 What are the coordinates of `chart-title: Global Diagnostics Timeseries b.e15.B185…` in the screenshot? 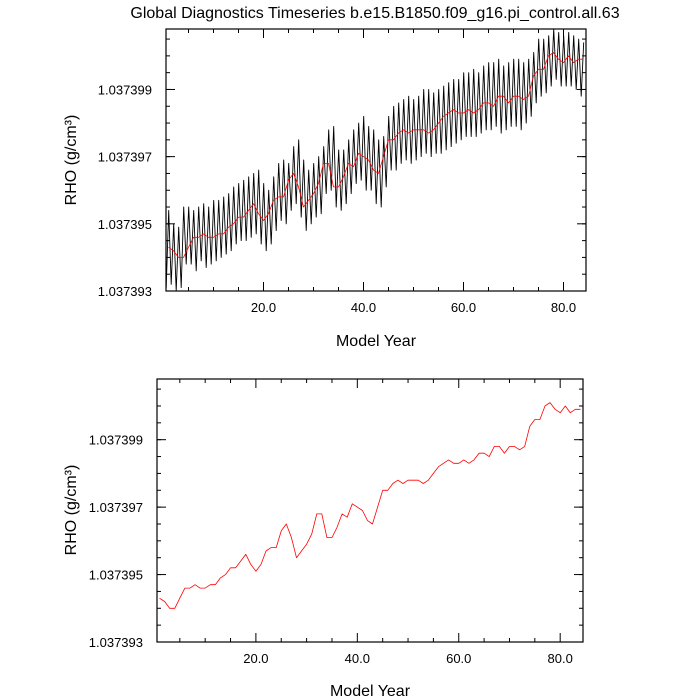 It's located at (374, 13).